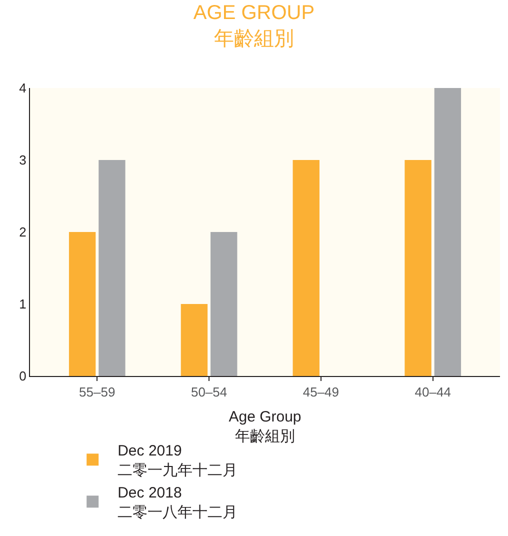 This screenshot has height=536, width=508. Describe the element at coordinates (254, 26) in the screenshot. I see `chart-title: AGE GROUP 年齡組別` at that location.